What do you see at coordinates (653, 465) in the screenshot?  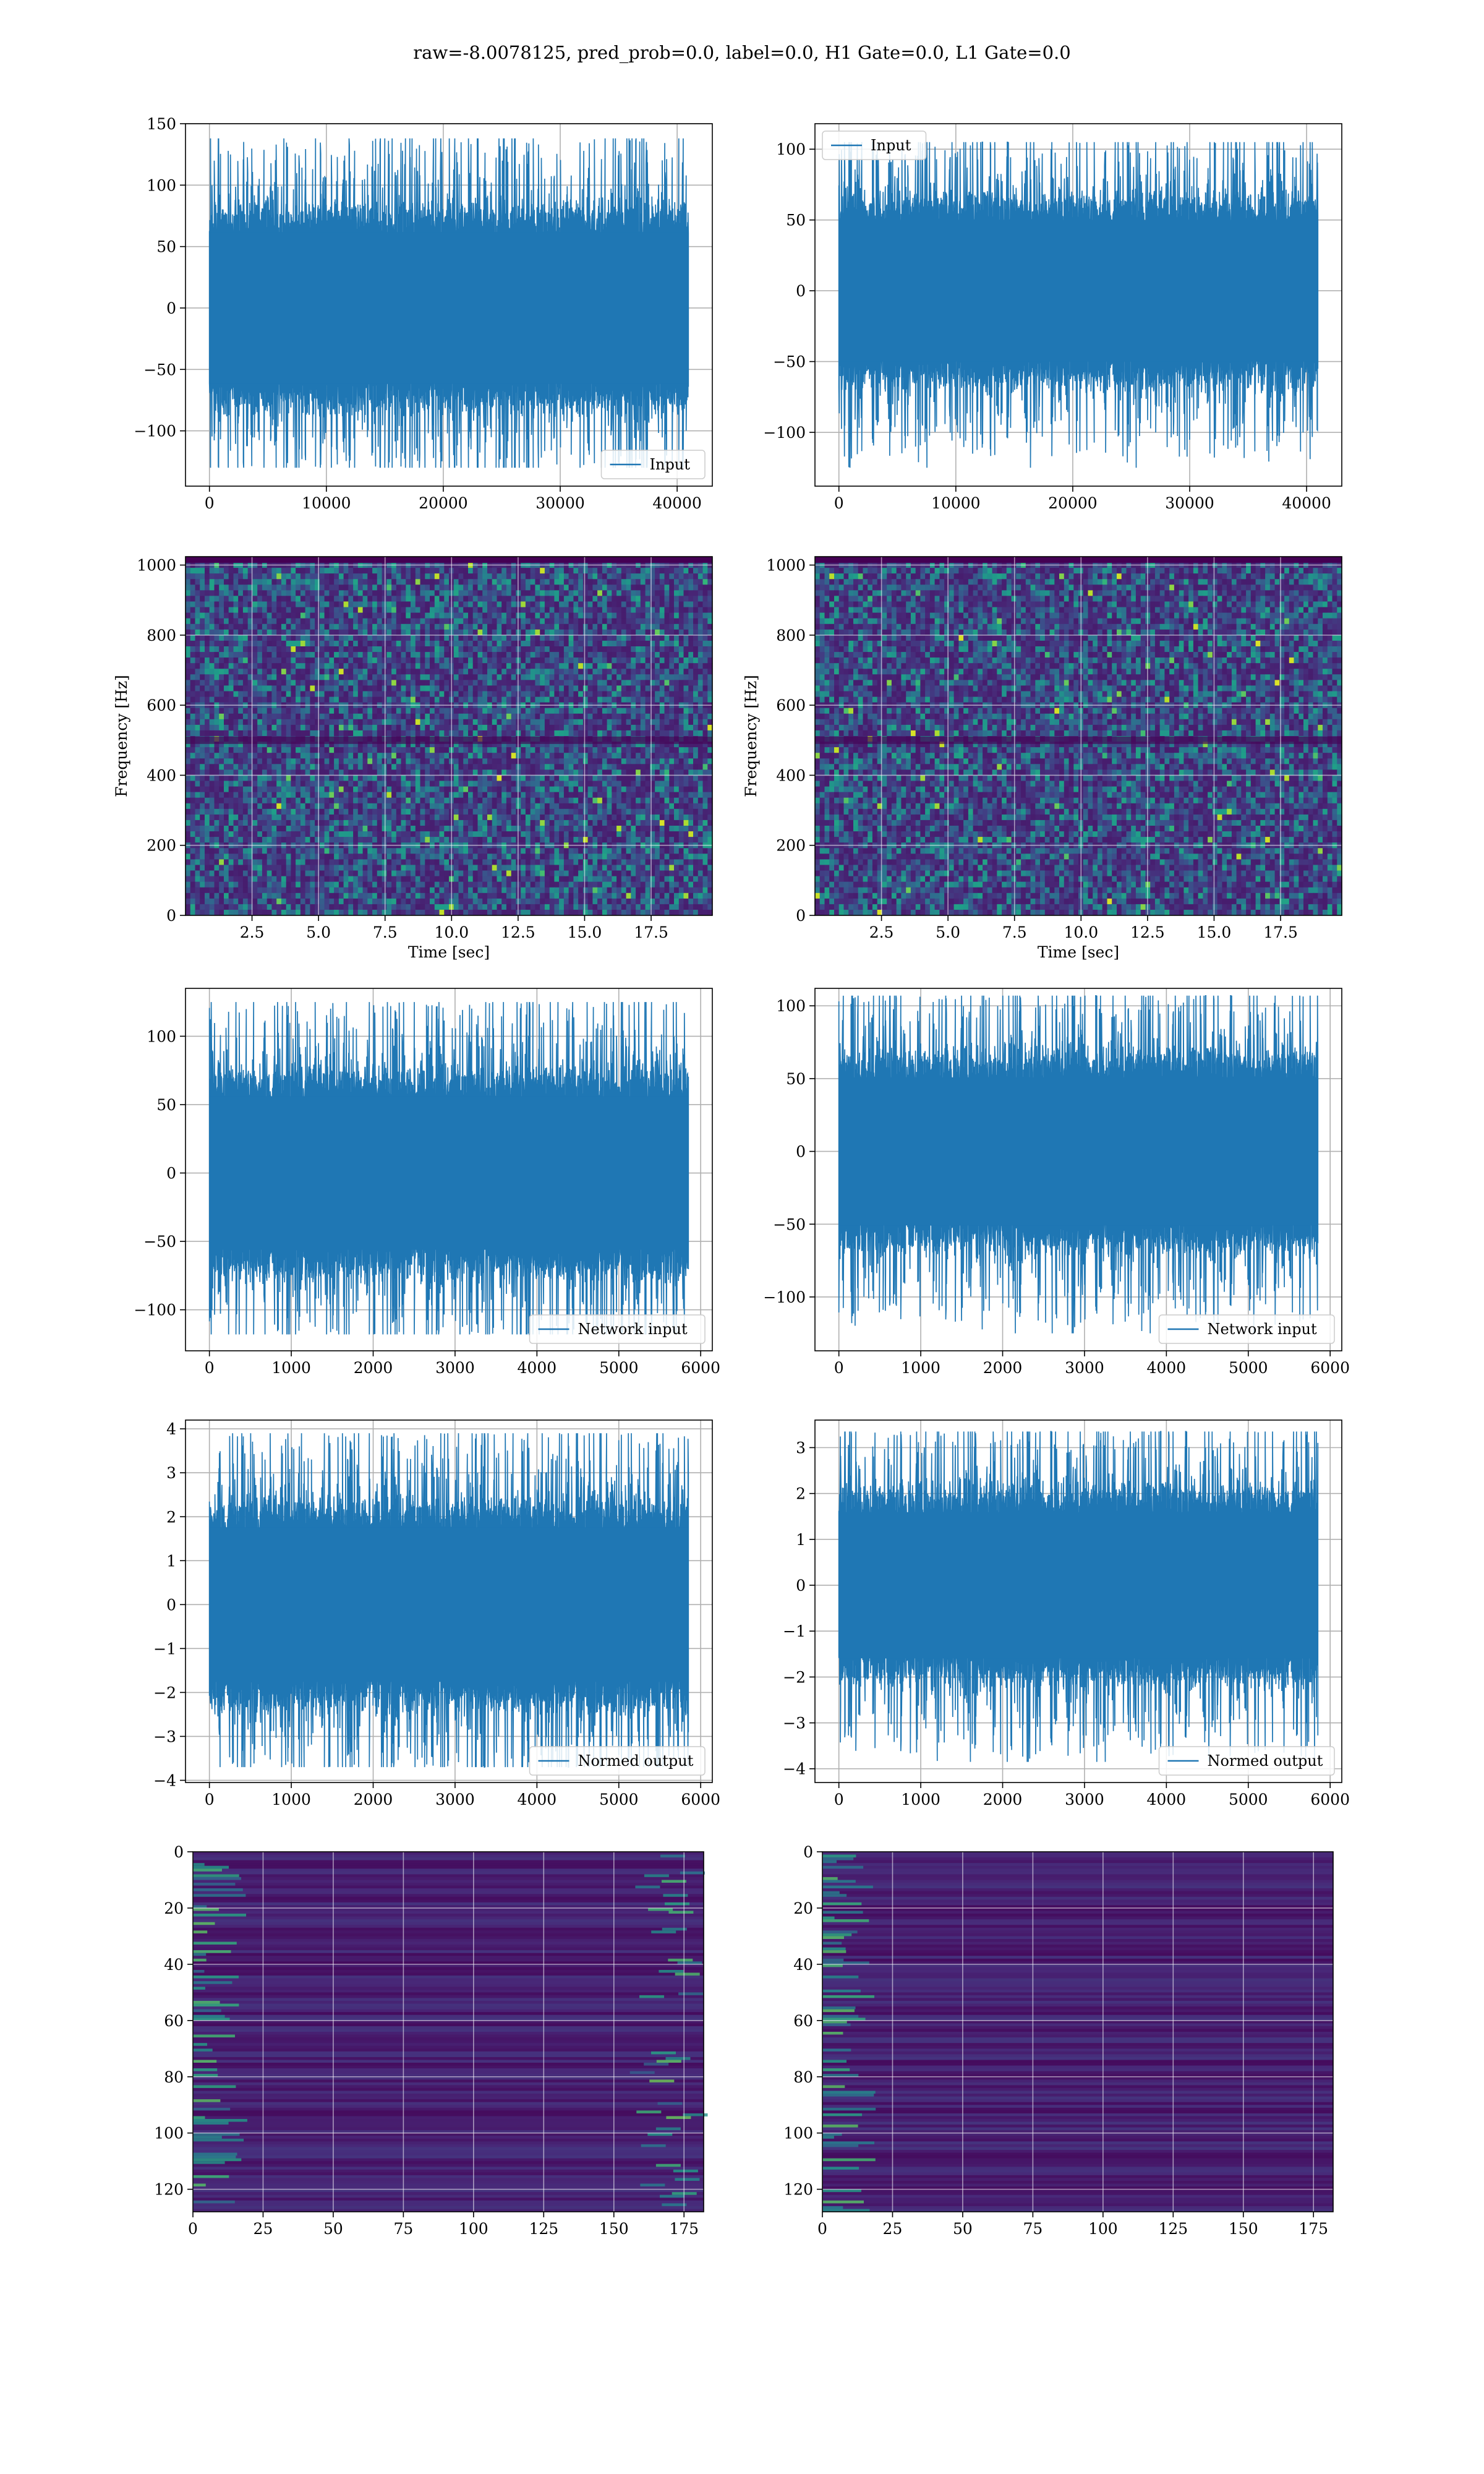 I see `legend-box` at bounding box center [653, 465].